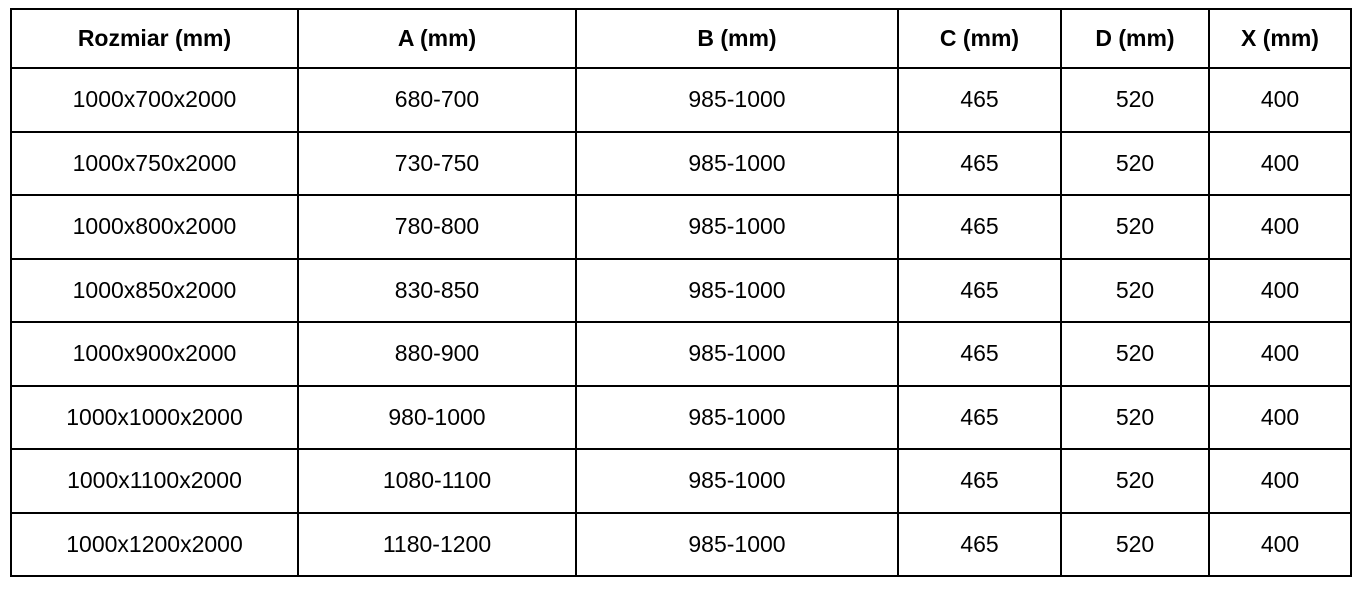  I want to click on cell-a: 680-700, so click(437, 100).